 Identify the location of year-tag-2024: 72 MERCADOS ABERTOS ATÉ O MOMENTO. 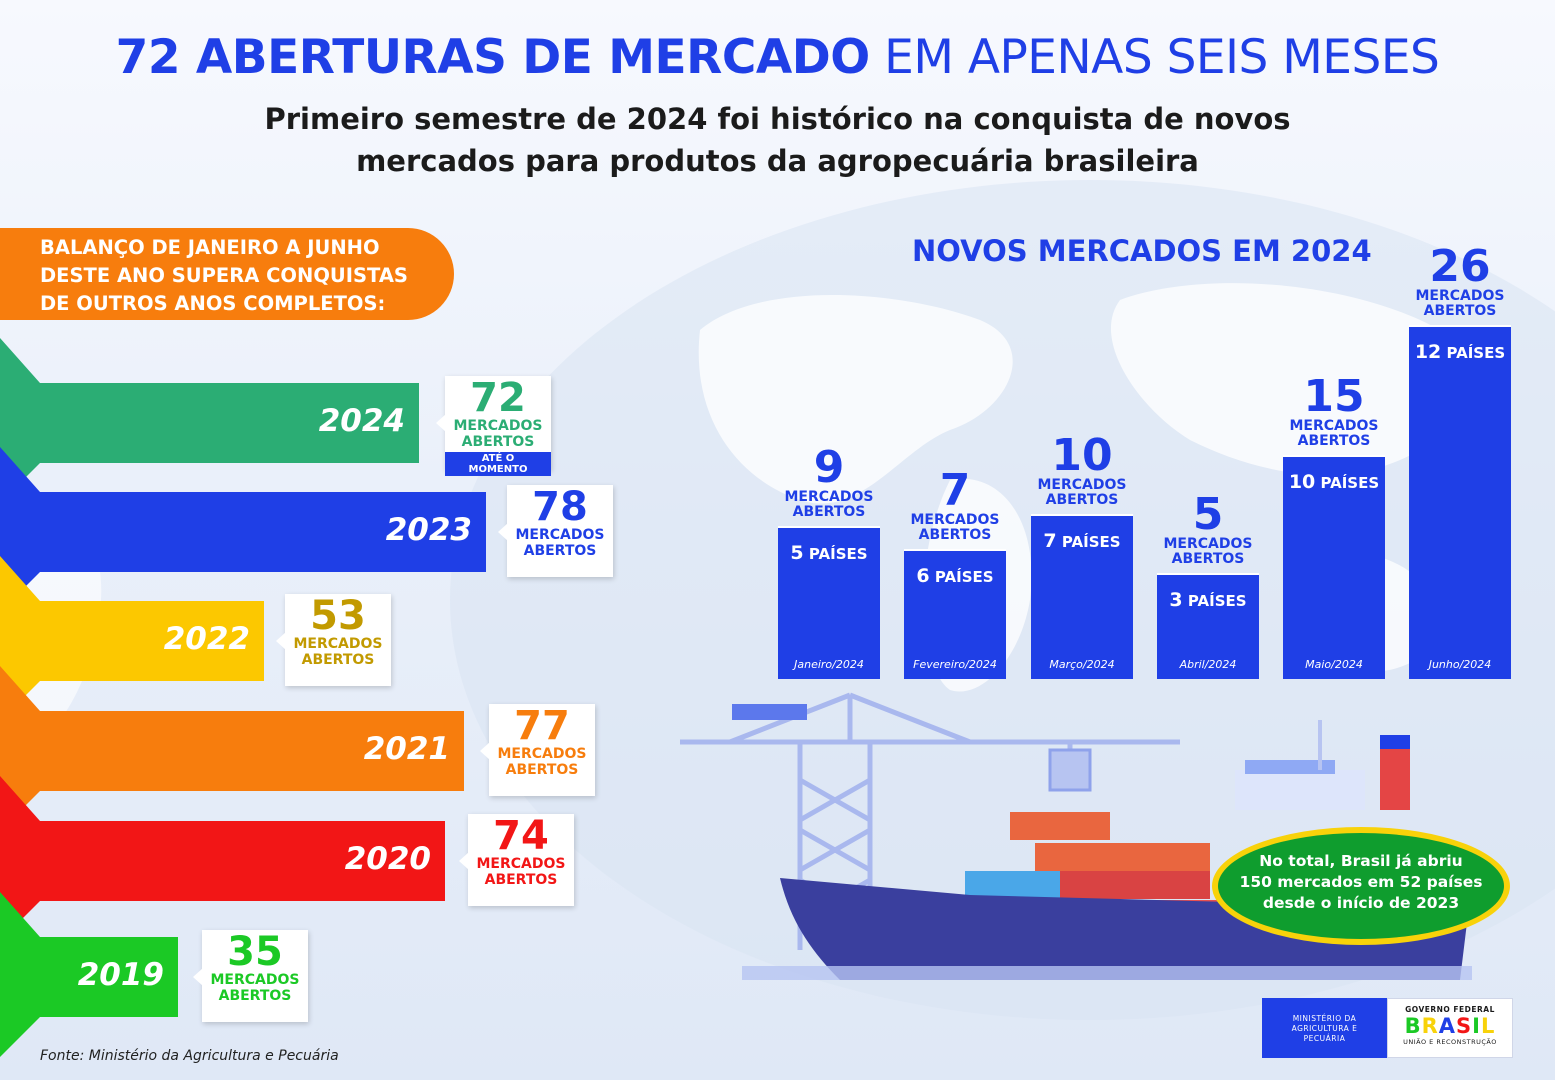
(493, 425).